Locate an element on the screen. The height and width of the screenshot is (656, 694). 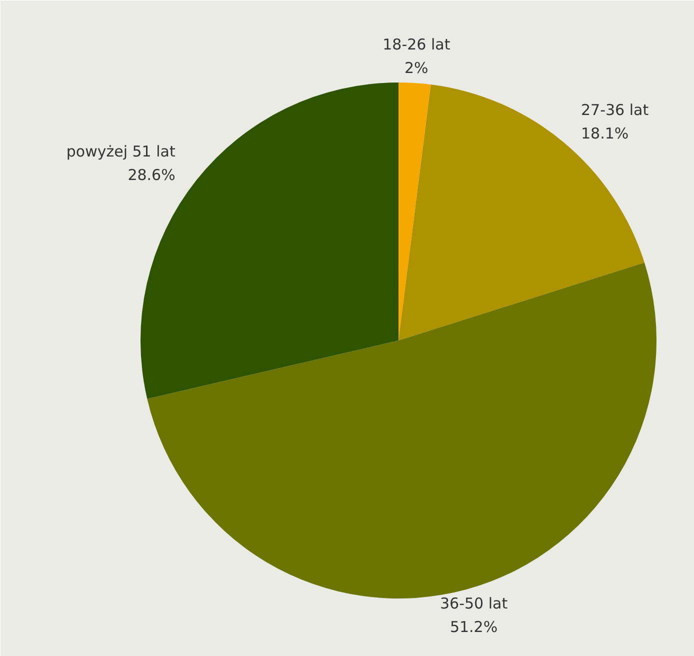
data-label: 51.2% is located at coordinates (474, 627).